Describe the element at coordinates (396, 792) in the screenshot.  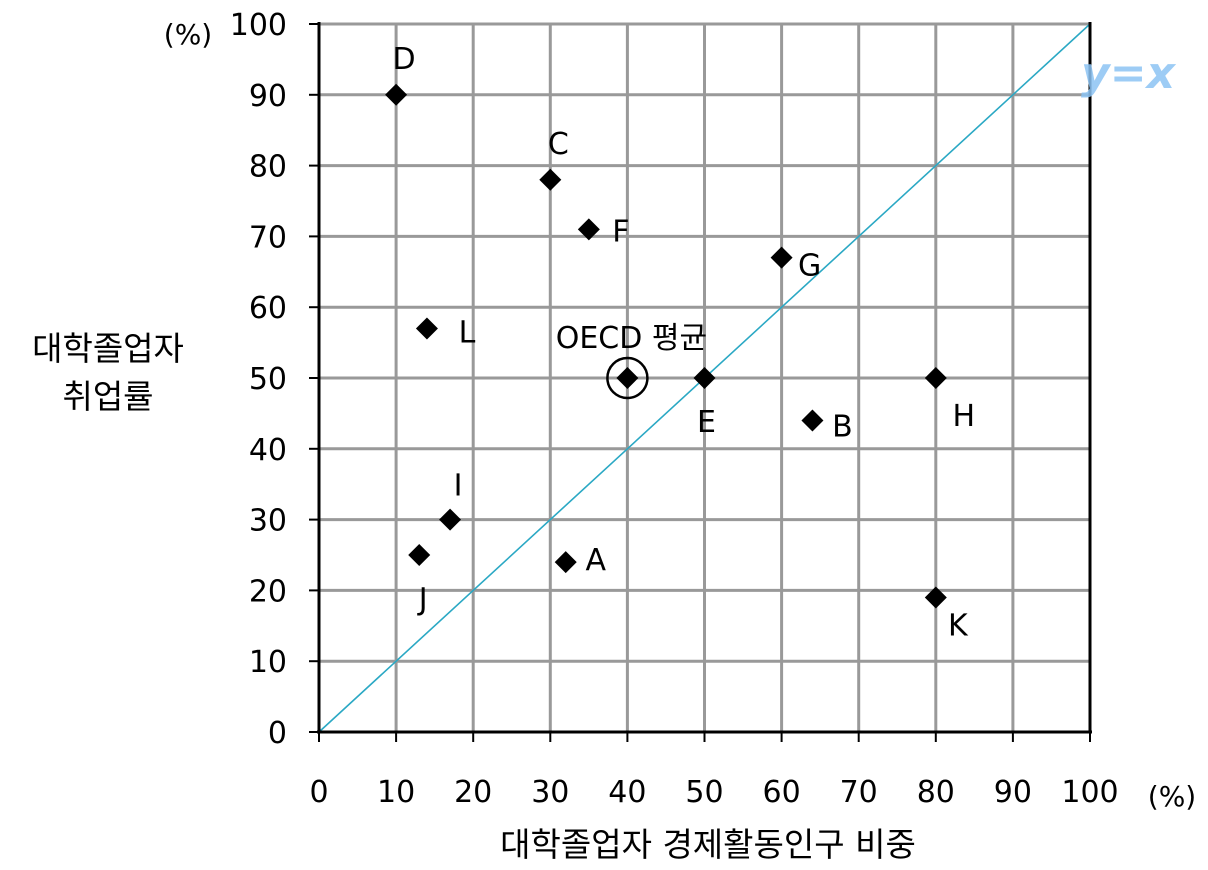
I see `x-tick-label: 10` at that location.